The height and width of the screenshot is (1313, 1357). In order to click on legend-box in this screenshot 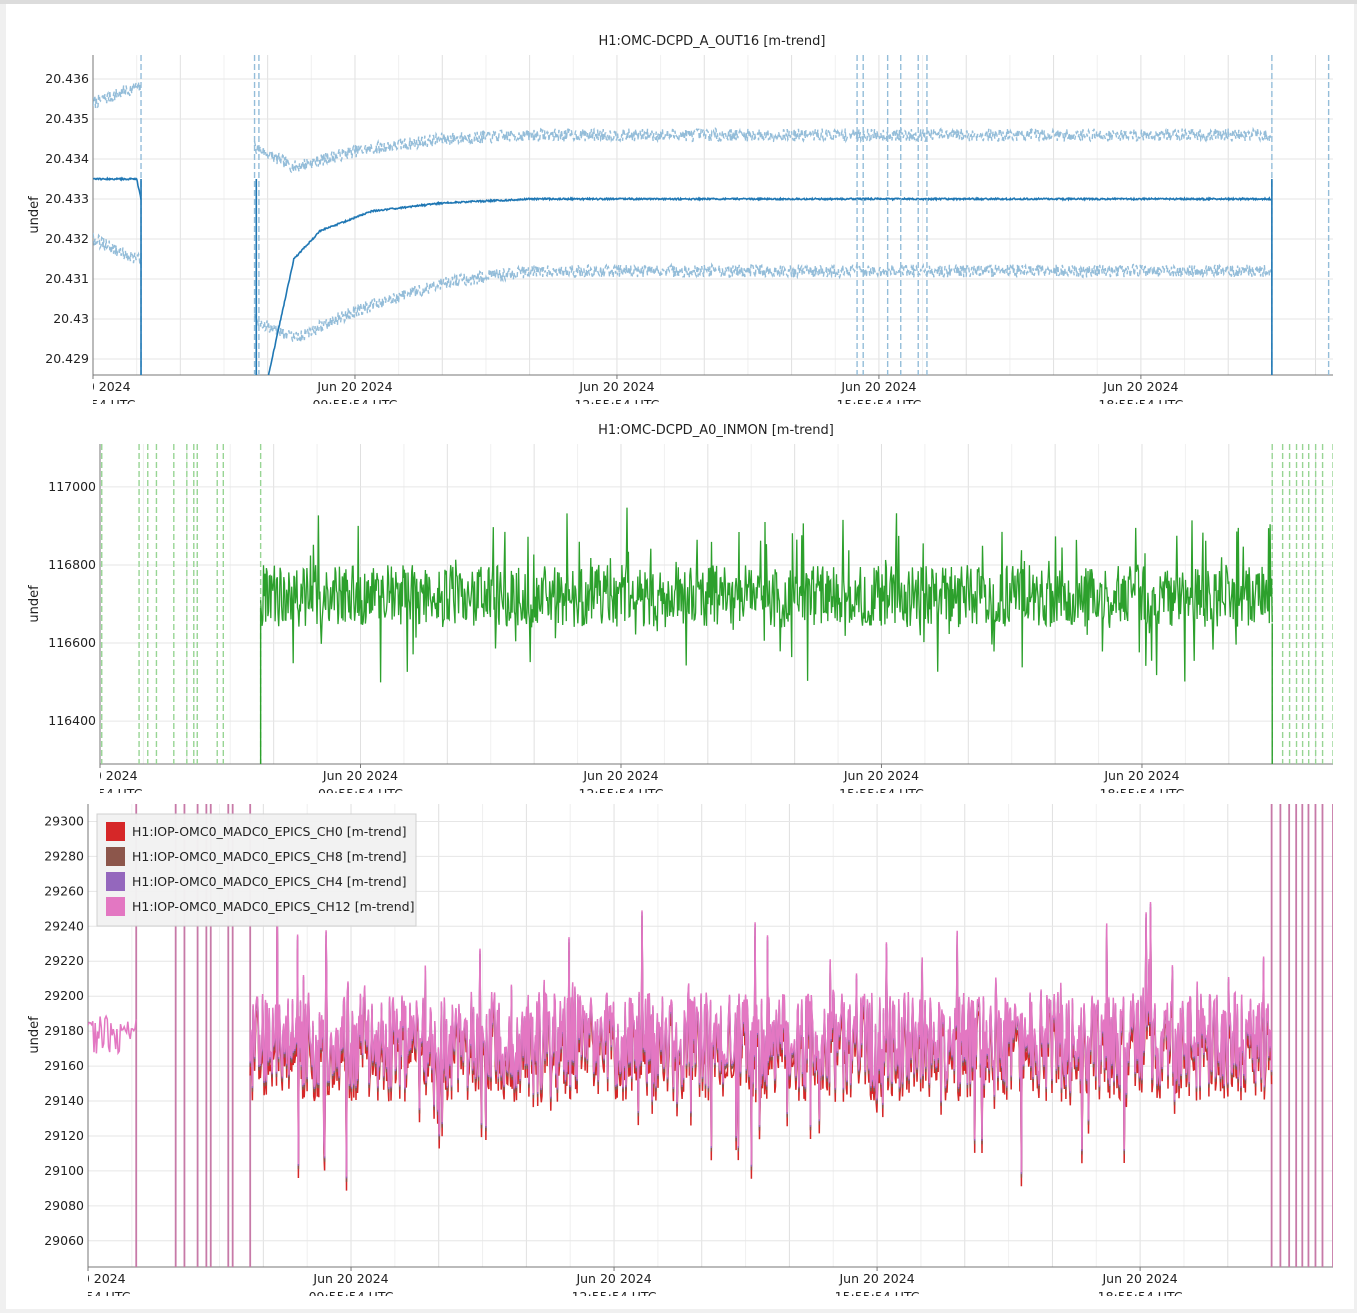, I will do `click(256, 870)`.